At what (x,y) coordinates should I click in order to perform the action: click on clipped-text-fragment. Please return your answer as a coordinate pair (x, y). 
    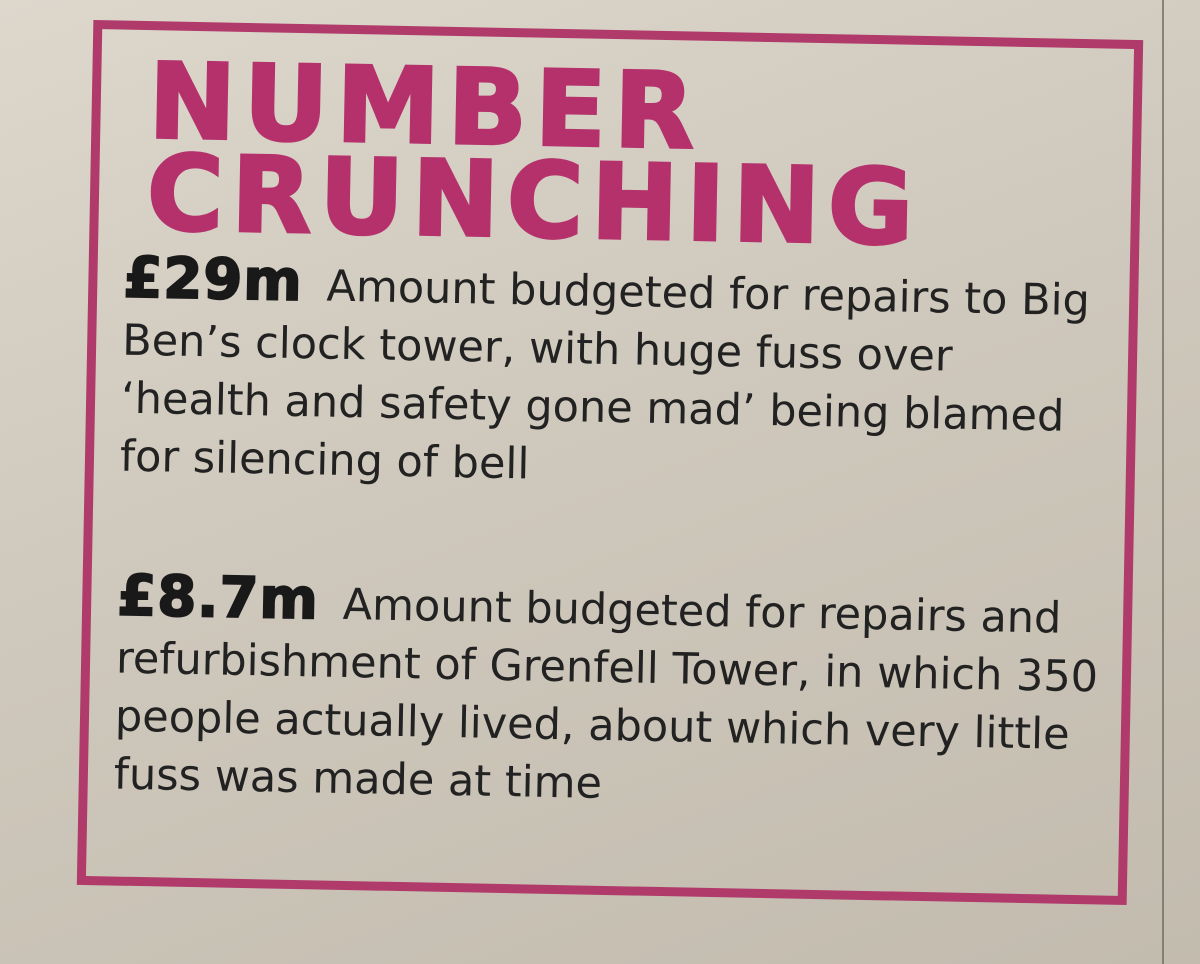
    Looking at the image, I should click on (510, 6).